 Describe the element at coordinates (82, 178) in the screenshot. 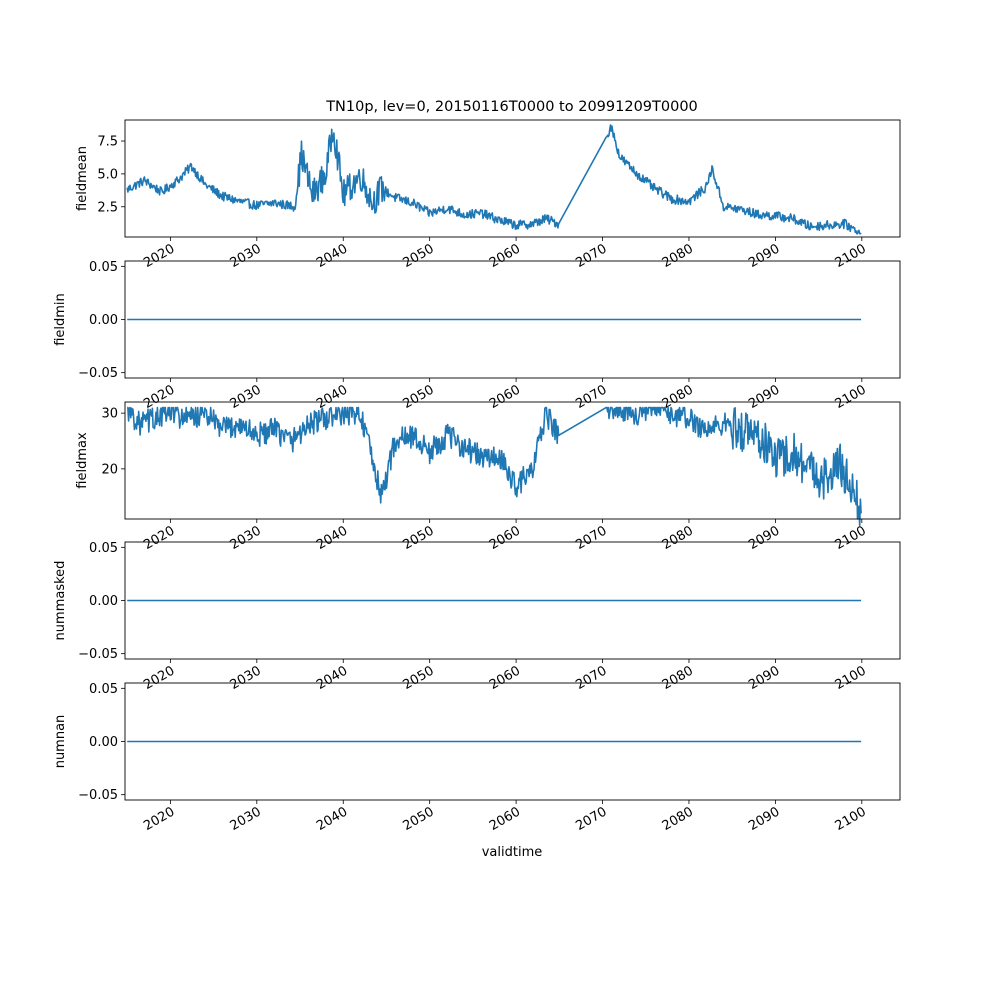

I see `y-axis-label: fieldmean` at that location.